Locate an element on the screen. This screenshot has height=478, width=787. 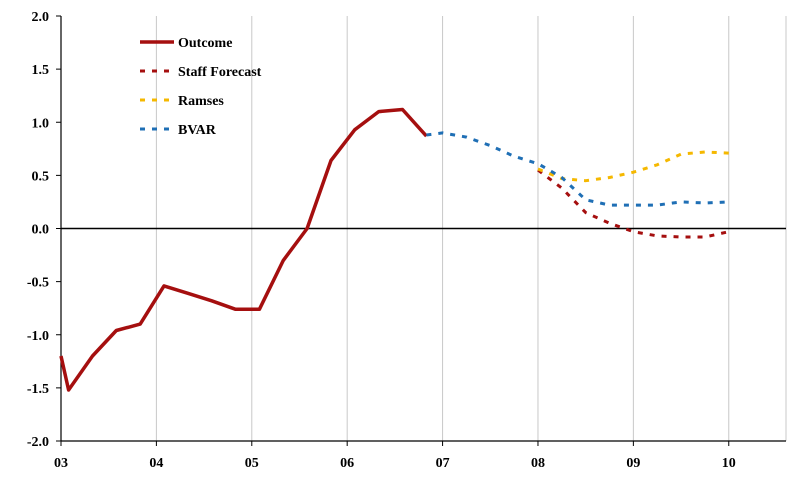
y-tick-label: -0.5 is located at coordinates (38, 283).